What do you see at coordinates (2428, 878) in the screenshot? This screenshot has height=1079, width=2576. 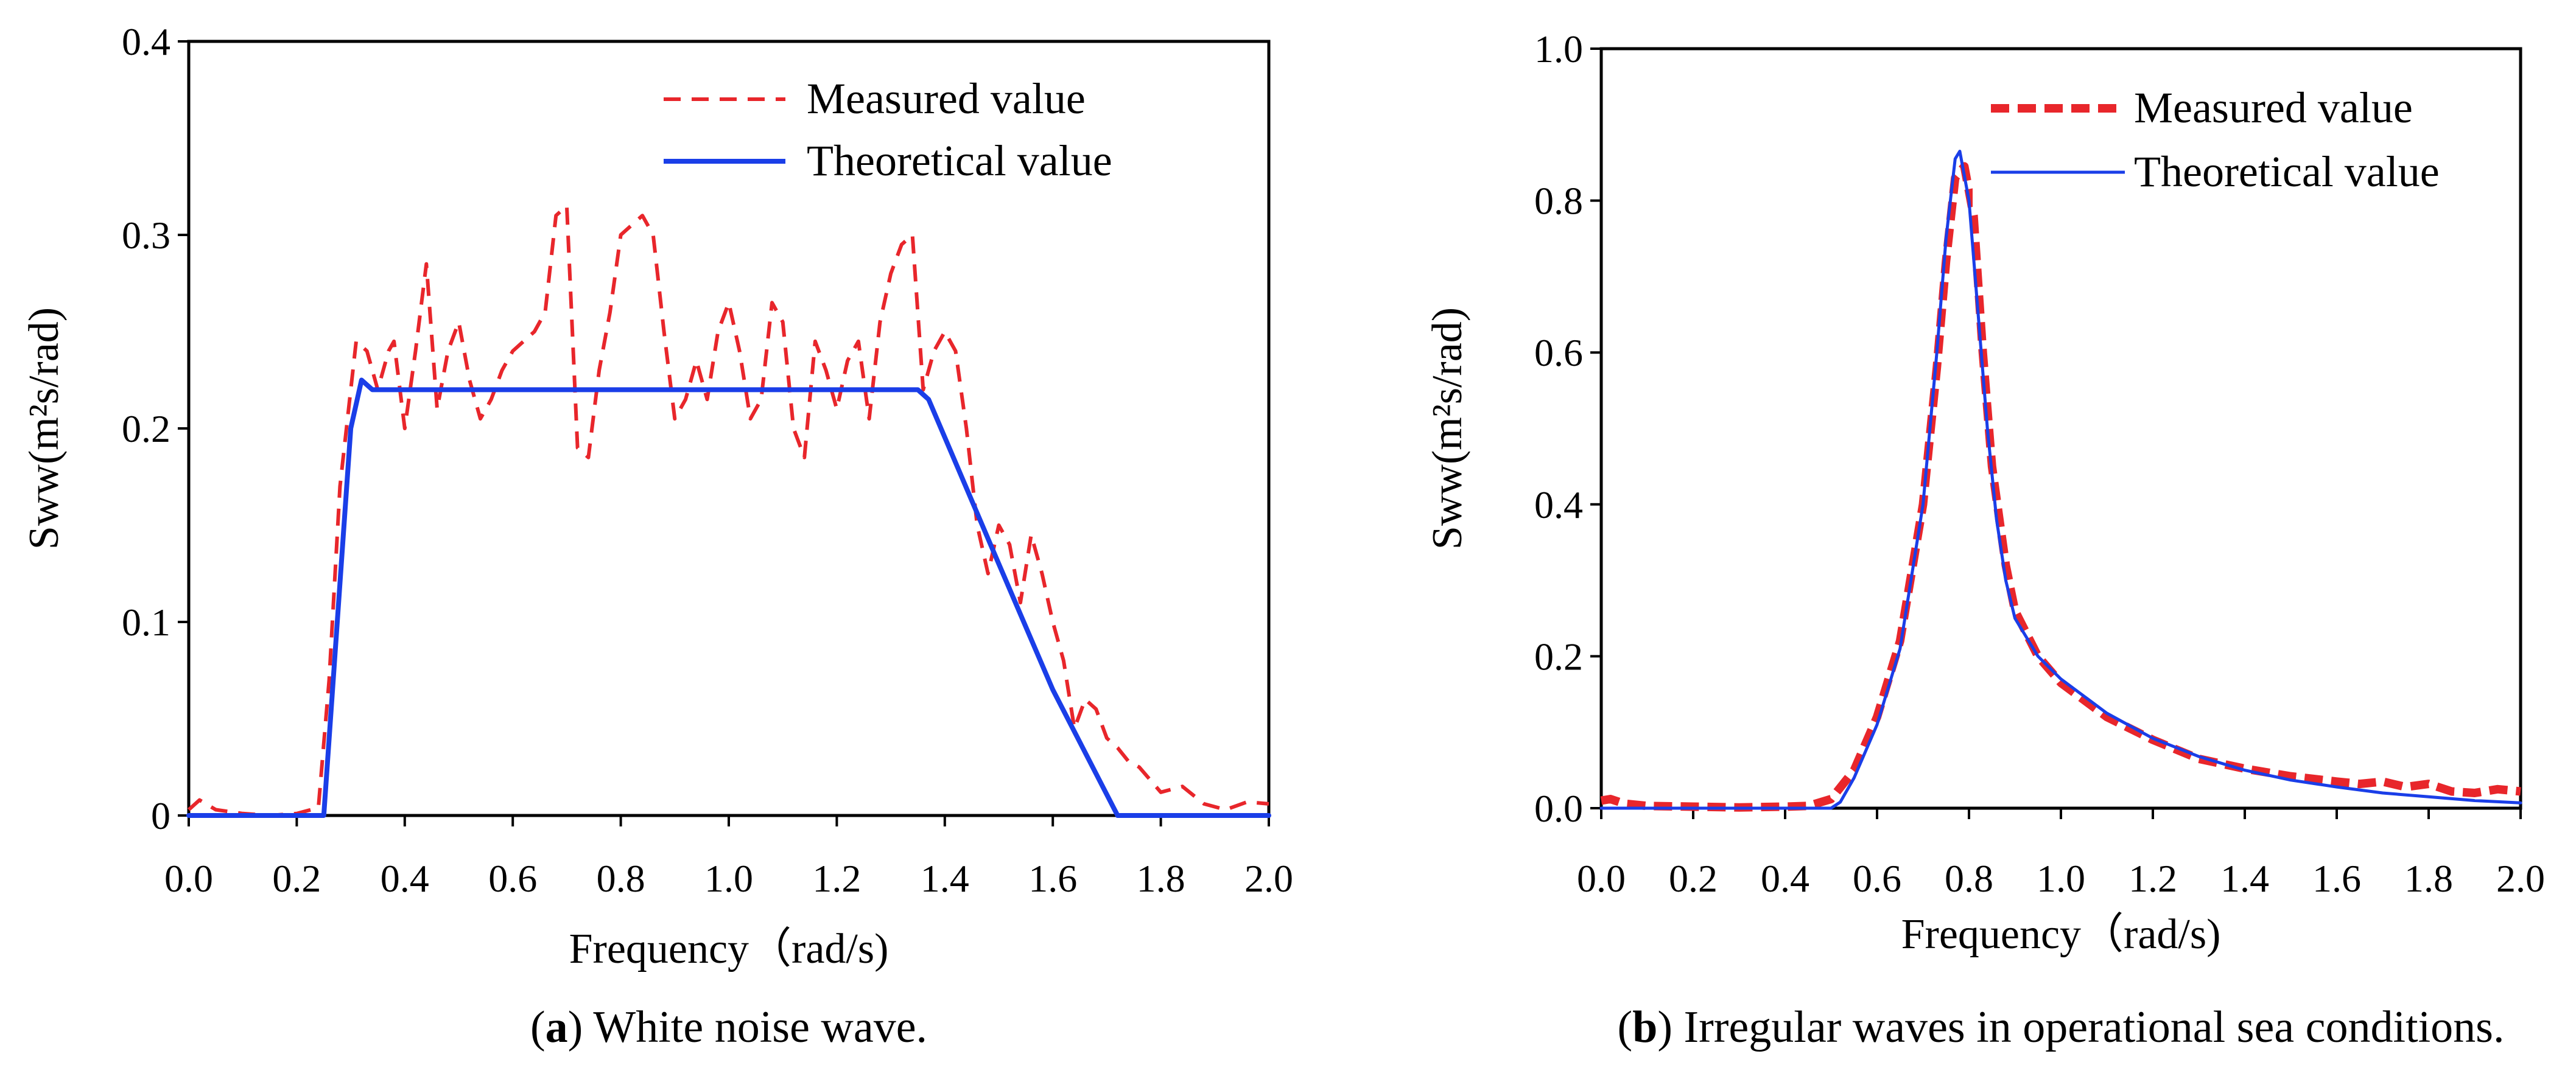 I see `panel-b-x-tick-label: 1.8` at bounding box center [2428, 878].